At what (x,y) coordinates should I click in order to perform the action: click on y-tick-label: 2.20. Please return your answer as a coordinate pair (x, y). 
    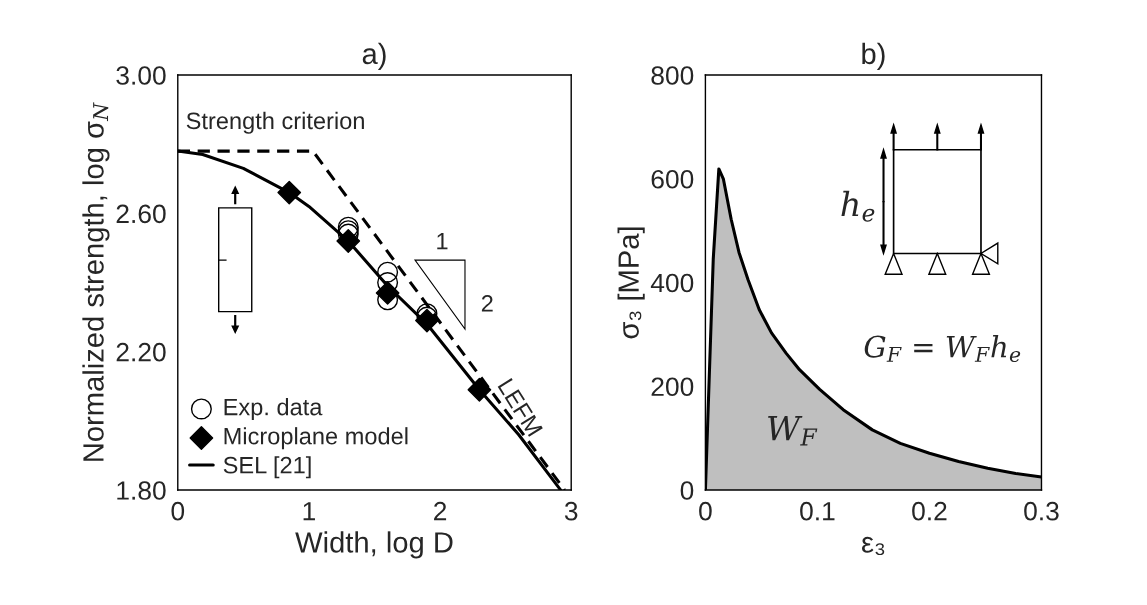
    Looking at the image, I should click on (141, 352).